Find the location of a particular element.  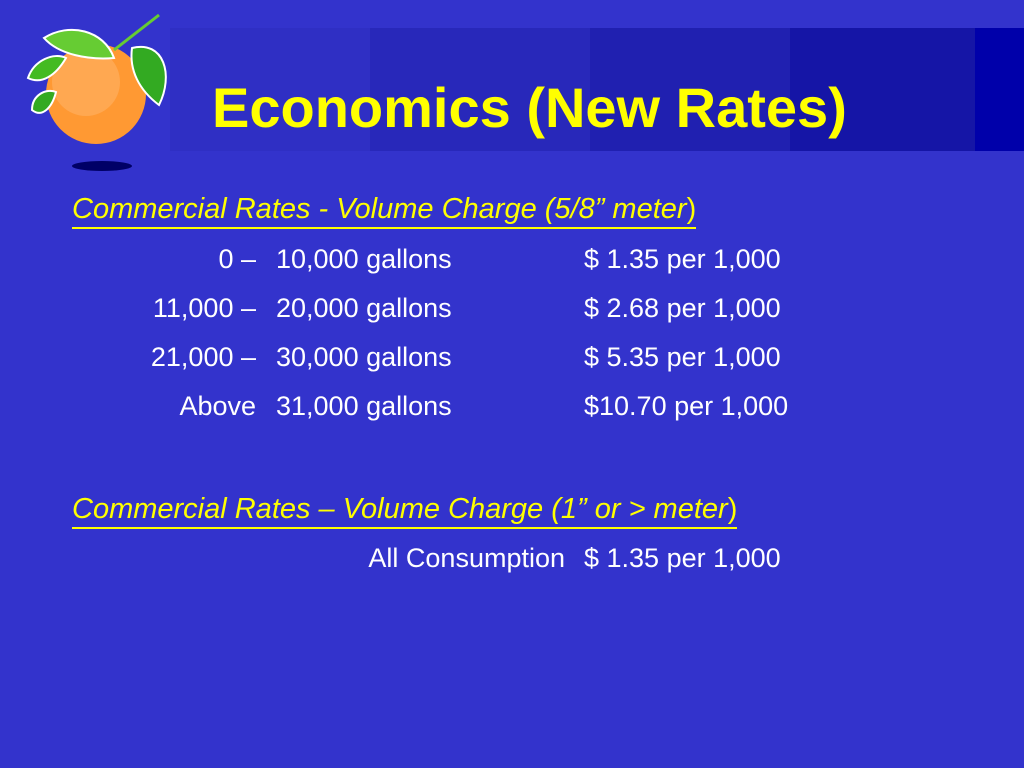

rate-row: All Consumption $ 1.35 per 1,000 is located at coordinates (512, 558).